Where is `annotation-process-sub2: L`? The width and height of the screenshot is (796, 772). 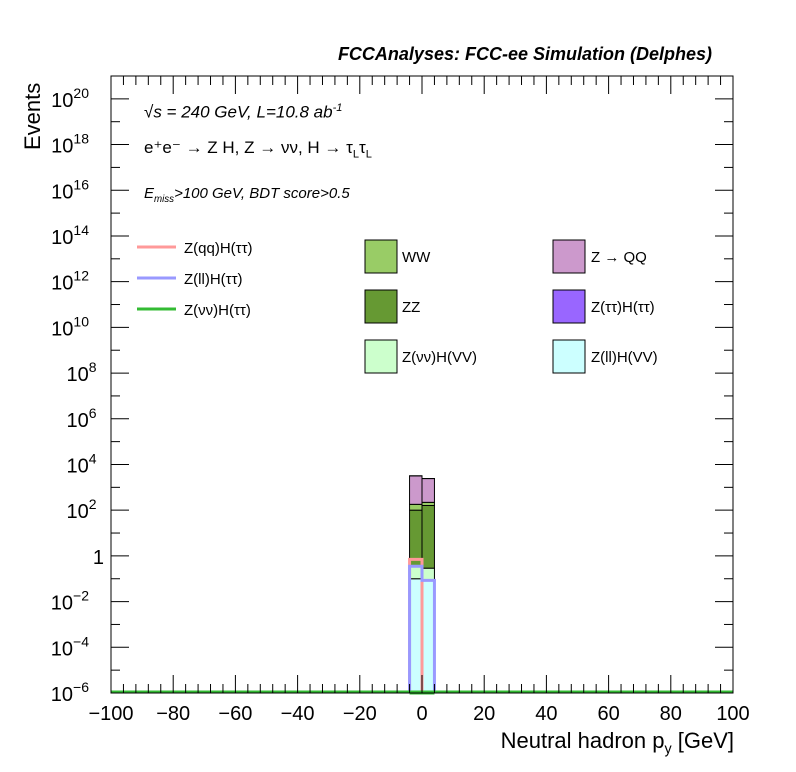 annotation-process-sub2: L is located at coordinates (368, 154).